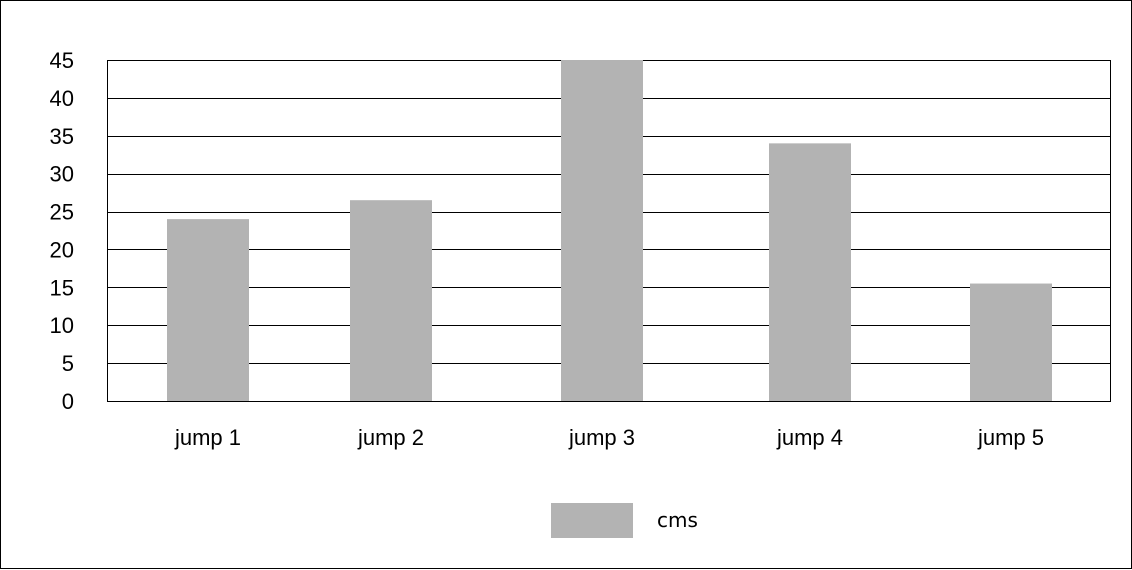  Describe the element at coordinates (62, 287) in the screenshot. I see `y-tick-label: 15` at that location.